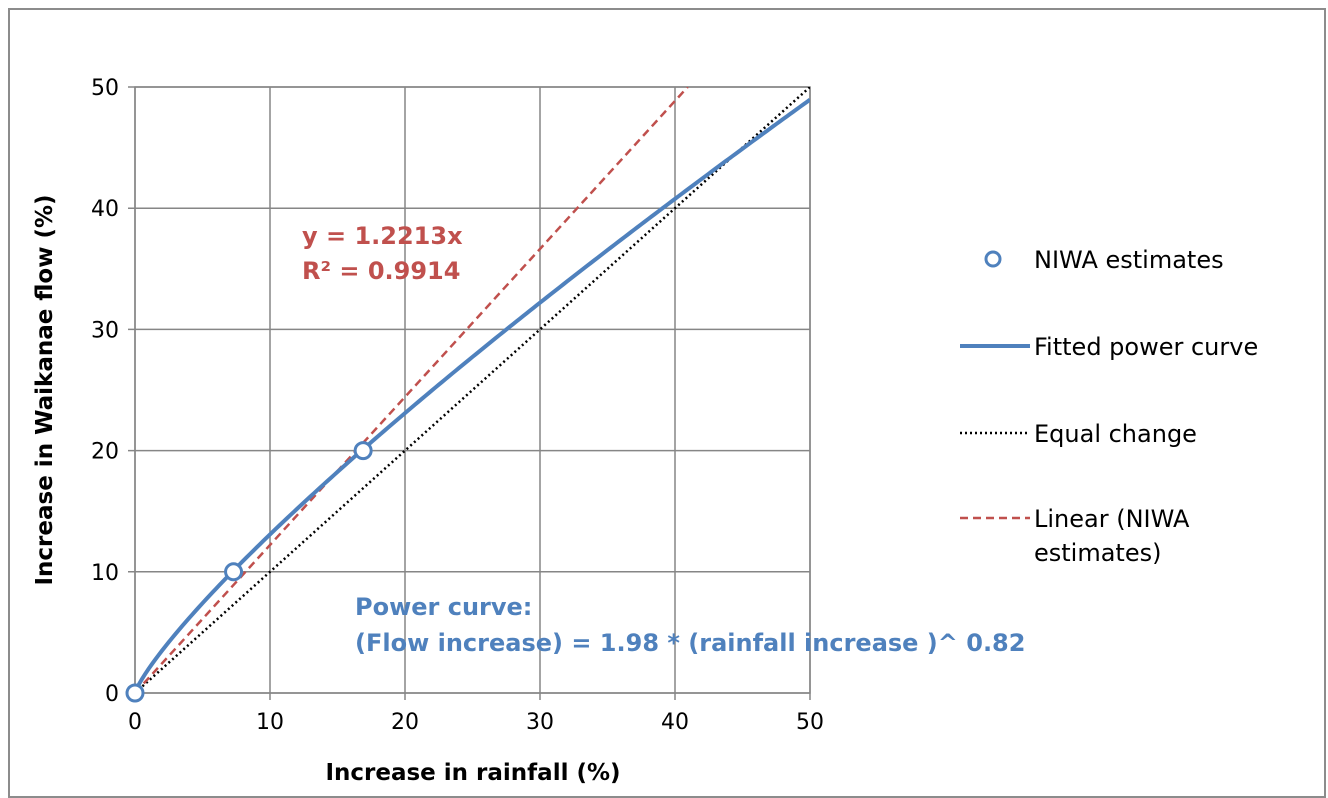  I want to click on x-tick-label: 40, so click(675, 722).